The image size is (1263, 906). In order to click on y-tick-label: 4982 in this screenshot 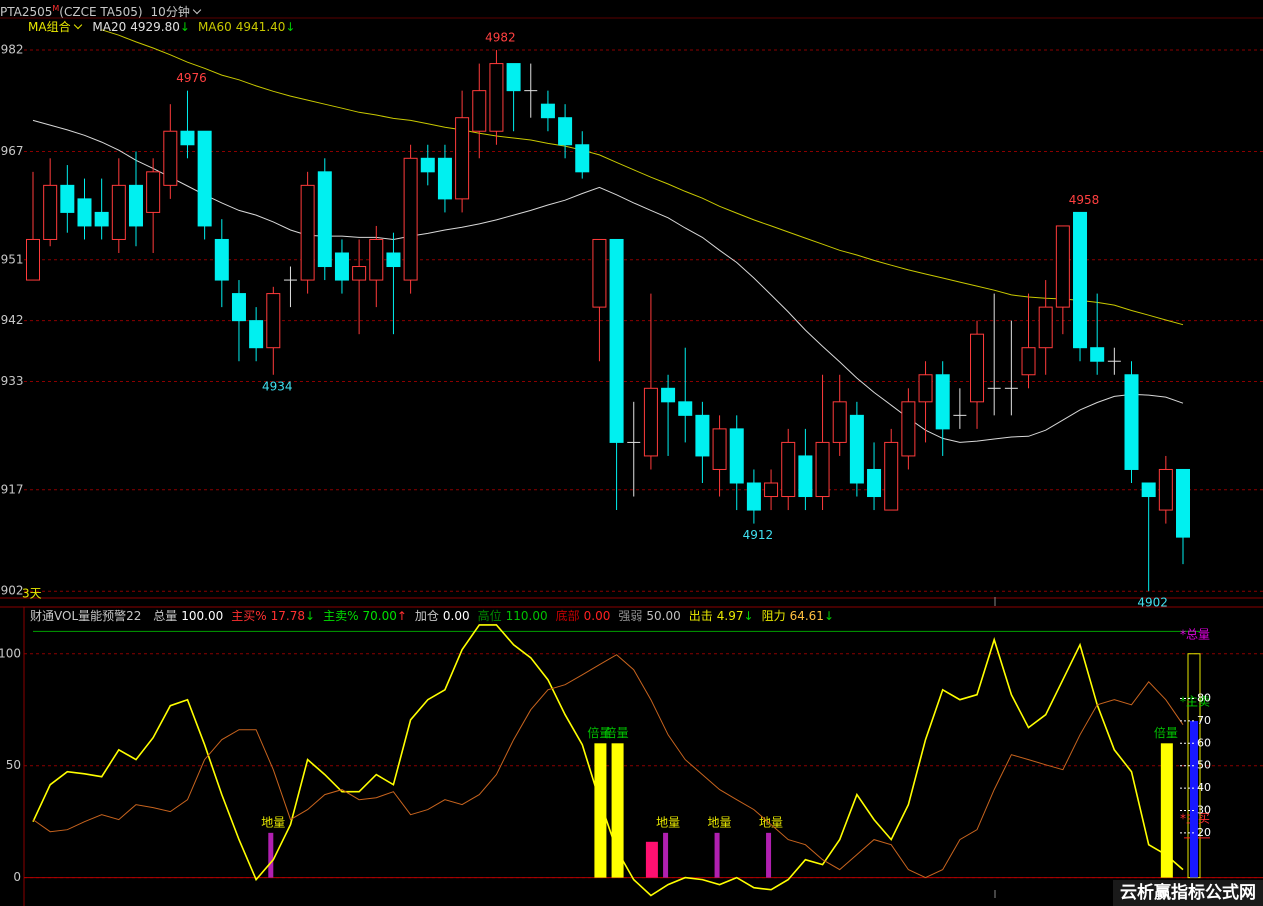, I will do `click(12, 50)`.